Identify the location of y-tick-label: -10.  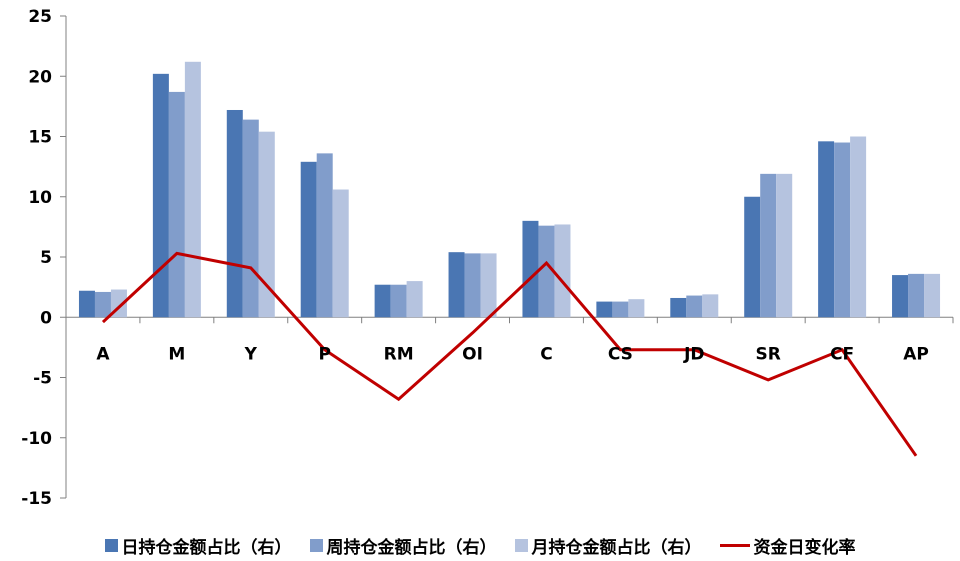
(36, 439).